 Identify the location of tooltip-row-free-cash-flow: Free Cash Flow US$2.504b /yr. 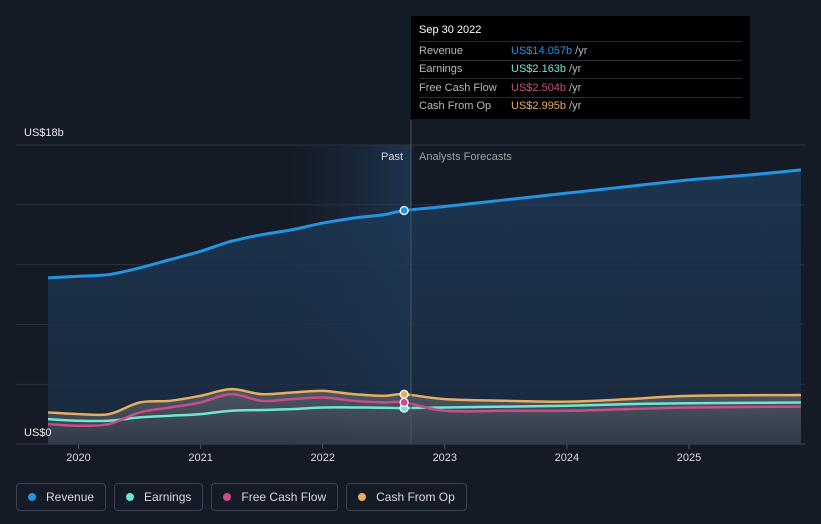
(580, 87).